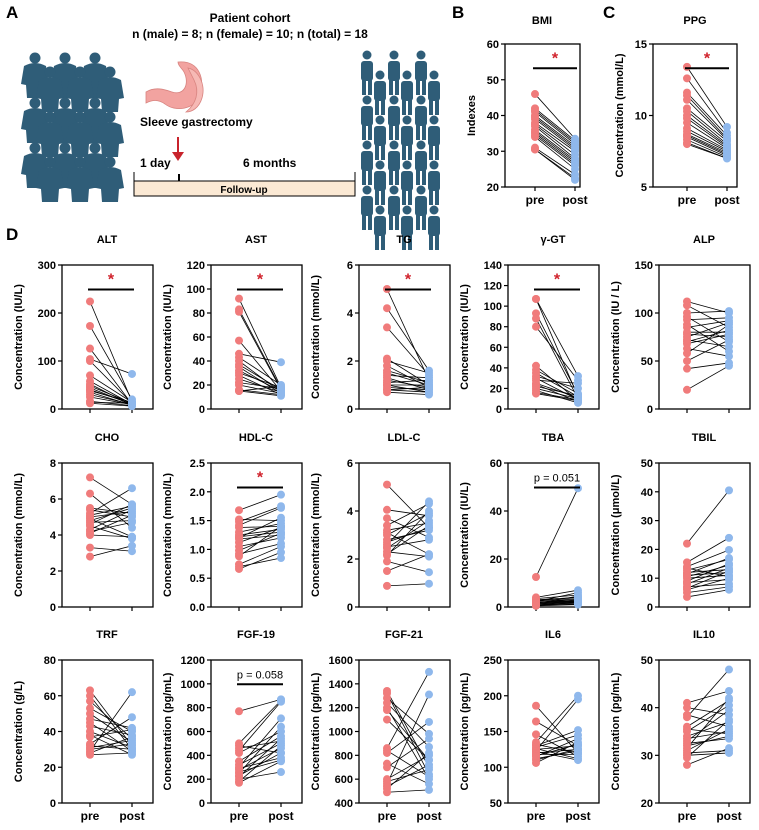 The width and height of the screenshot is (759, 830). What do you see at coordinates (403, 240) in the screenshot?
I see `plot-title: TG` at bounding box center [403, 240].